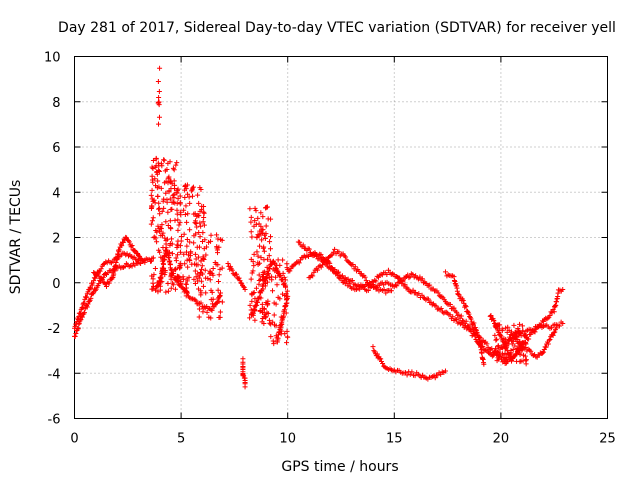 The height and width of the screenshot is (480, 640). What do you see at coordinates (52, 58) in the screenshot?
I see `y-tick-label: 10` at bounding box center [52, 58].